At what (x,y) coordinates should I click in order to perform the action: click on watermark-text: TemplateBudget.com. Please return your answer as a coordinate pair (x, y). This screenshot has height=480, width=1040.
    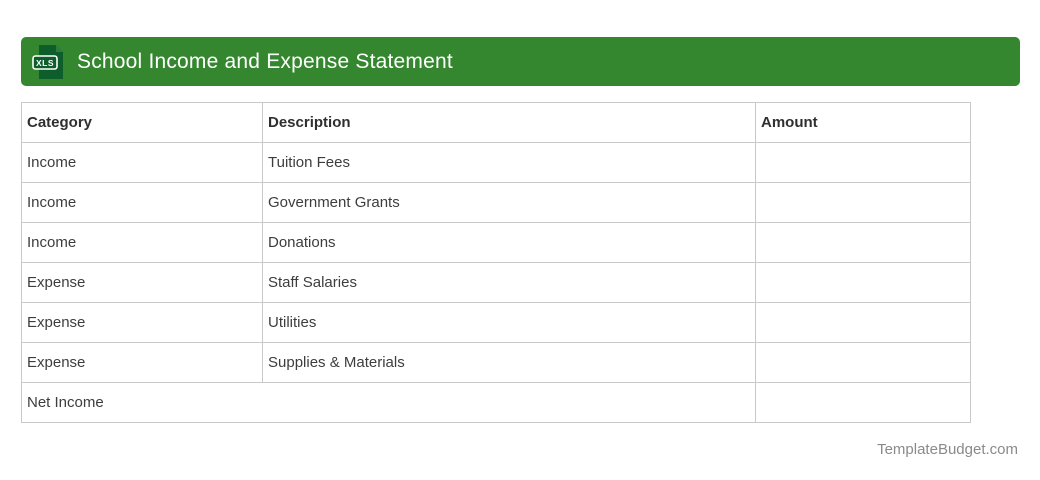
    Looking at the image, I should click on (947, 449).